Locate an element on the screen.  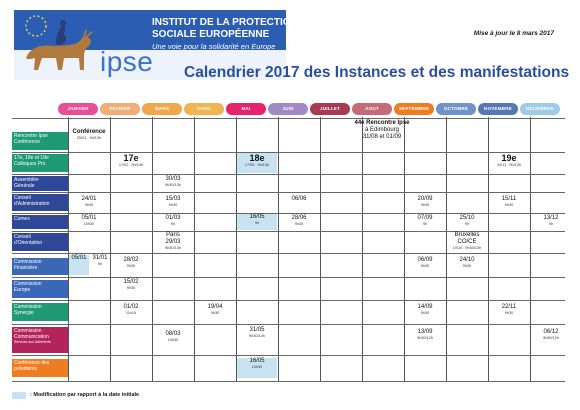
row-label-commission-europe: Commission Europe is located at coordinates (40, 289).